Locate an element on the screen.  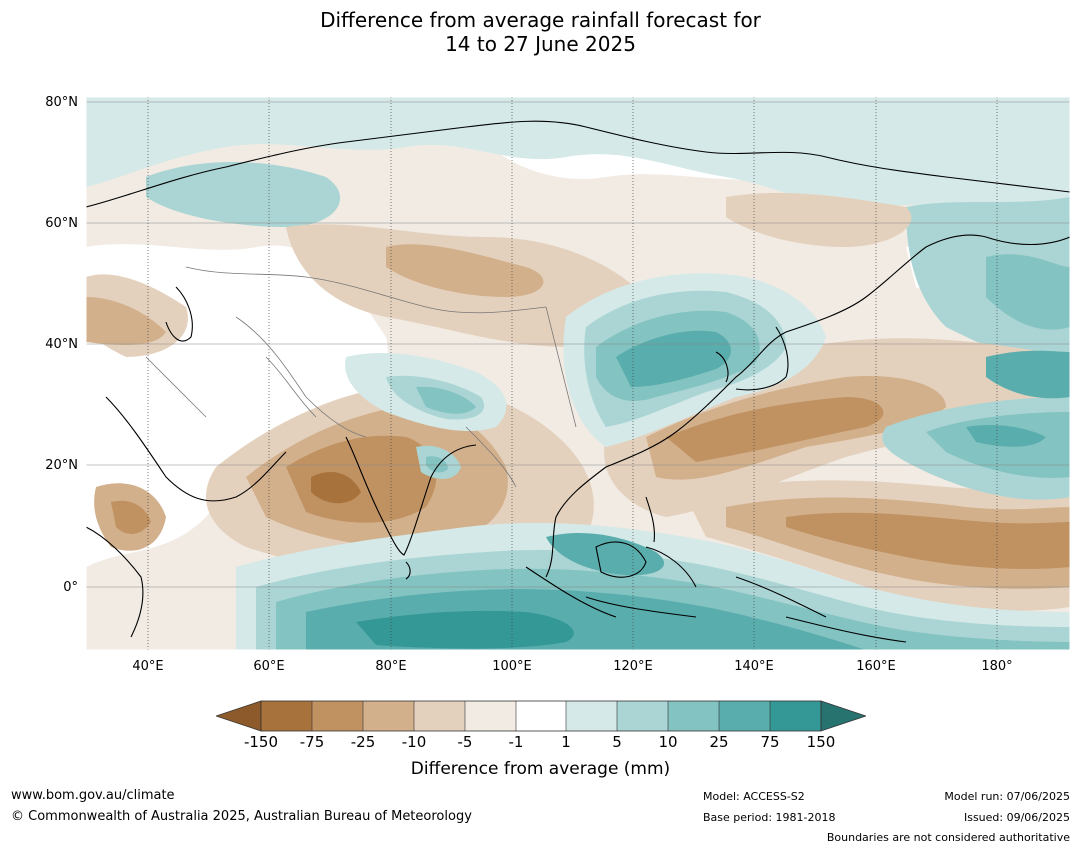
lat-label-20n: 20°N is located at coordinates (61, 465).